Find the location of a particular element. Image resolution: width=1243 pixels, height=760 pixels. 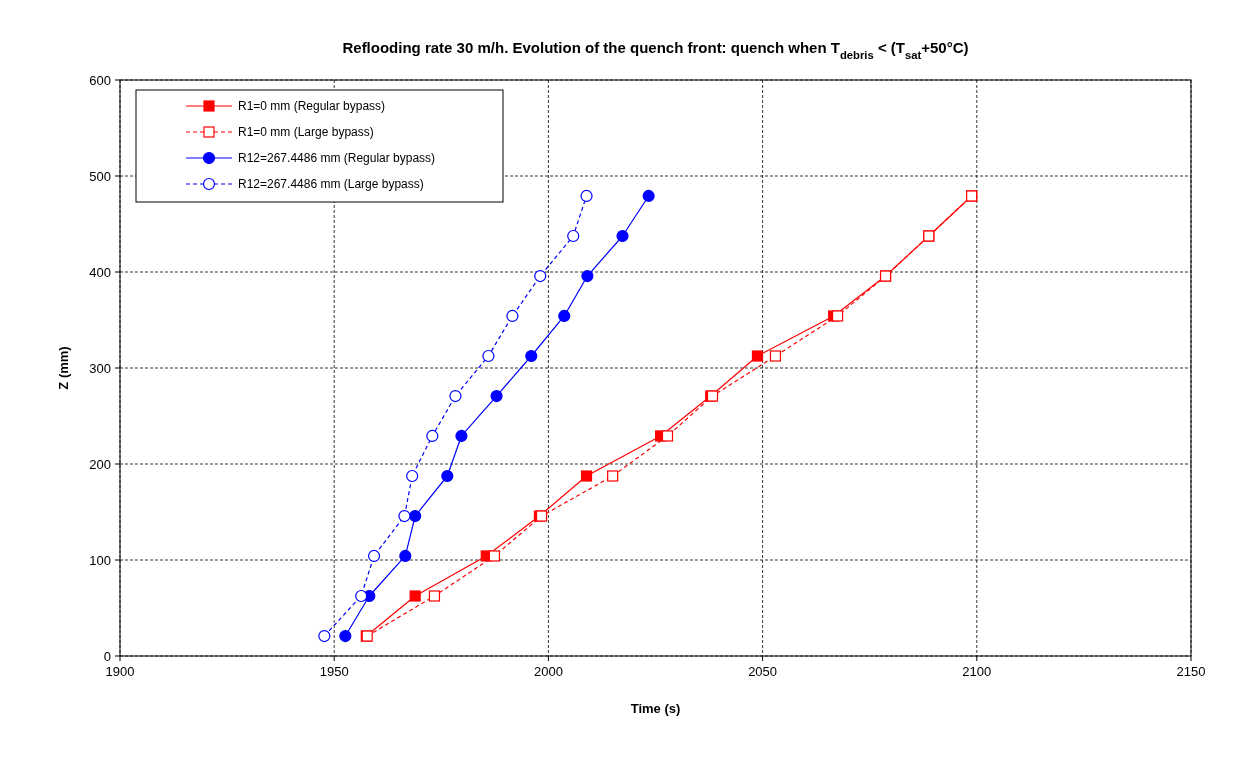

legend-label: R1=0 mm (Regular bypass) is located at coordinates (312, 106).